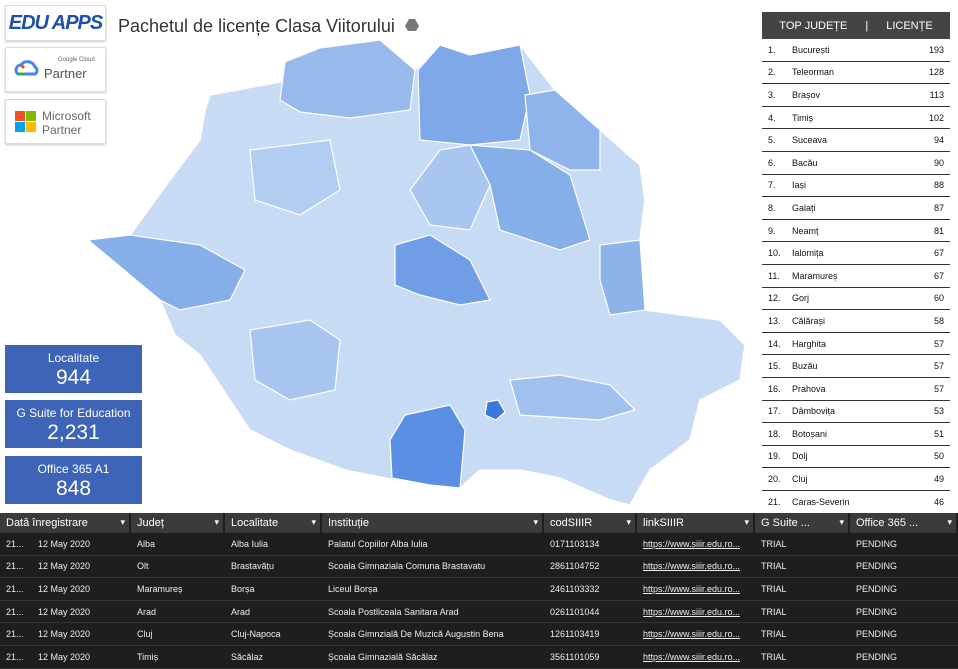 The width and height of the screenshot is (958, 669). Describe the element at coordinates (774, 343) in the screenshot. I see `rank: 14.` at that location.